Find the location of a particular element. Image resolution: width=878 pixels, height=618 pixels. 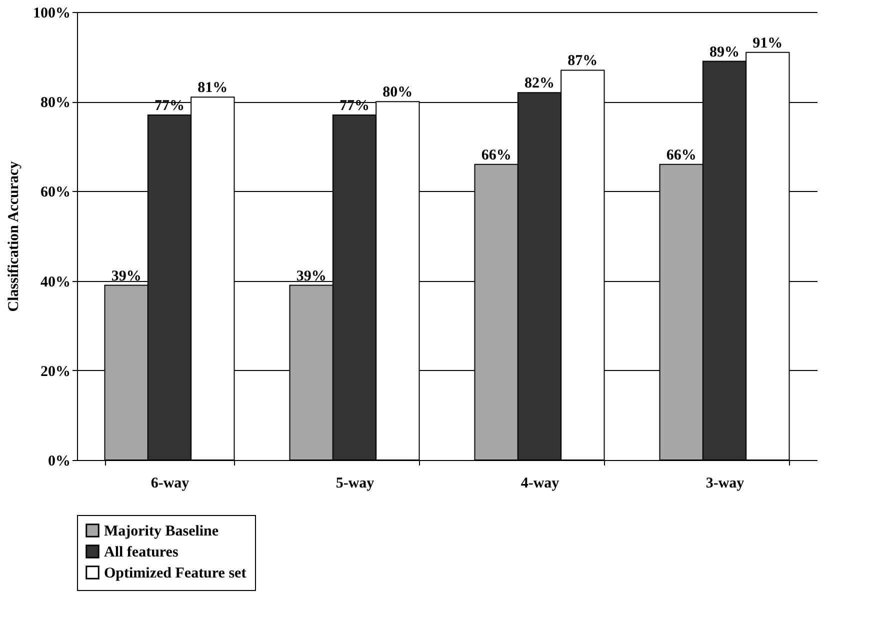

x-tick-label: 5-way is located at coordinates (355, 484).